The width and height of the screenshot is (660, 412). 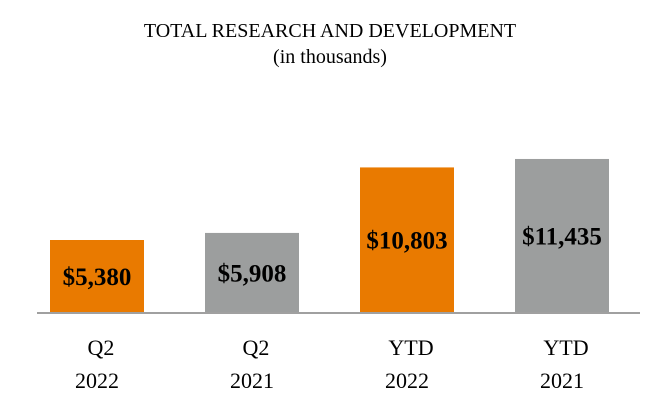 I want to click on data-label: $11,435, so click(x=562, y=236).